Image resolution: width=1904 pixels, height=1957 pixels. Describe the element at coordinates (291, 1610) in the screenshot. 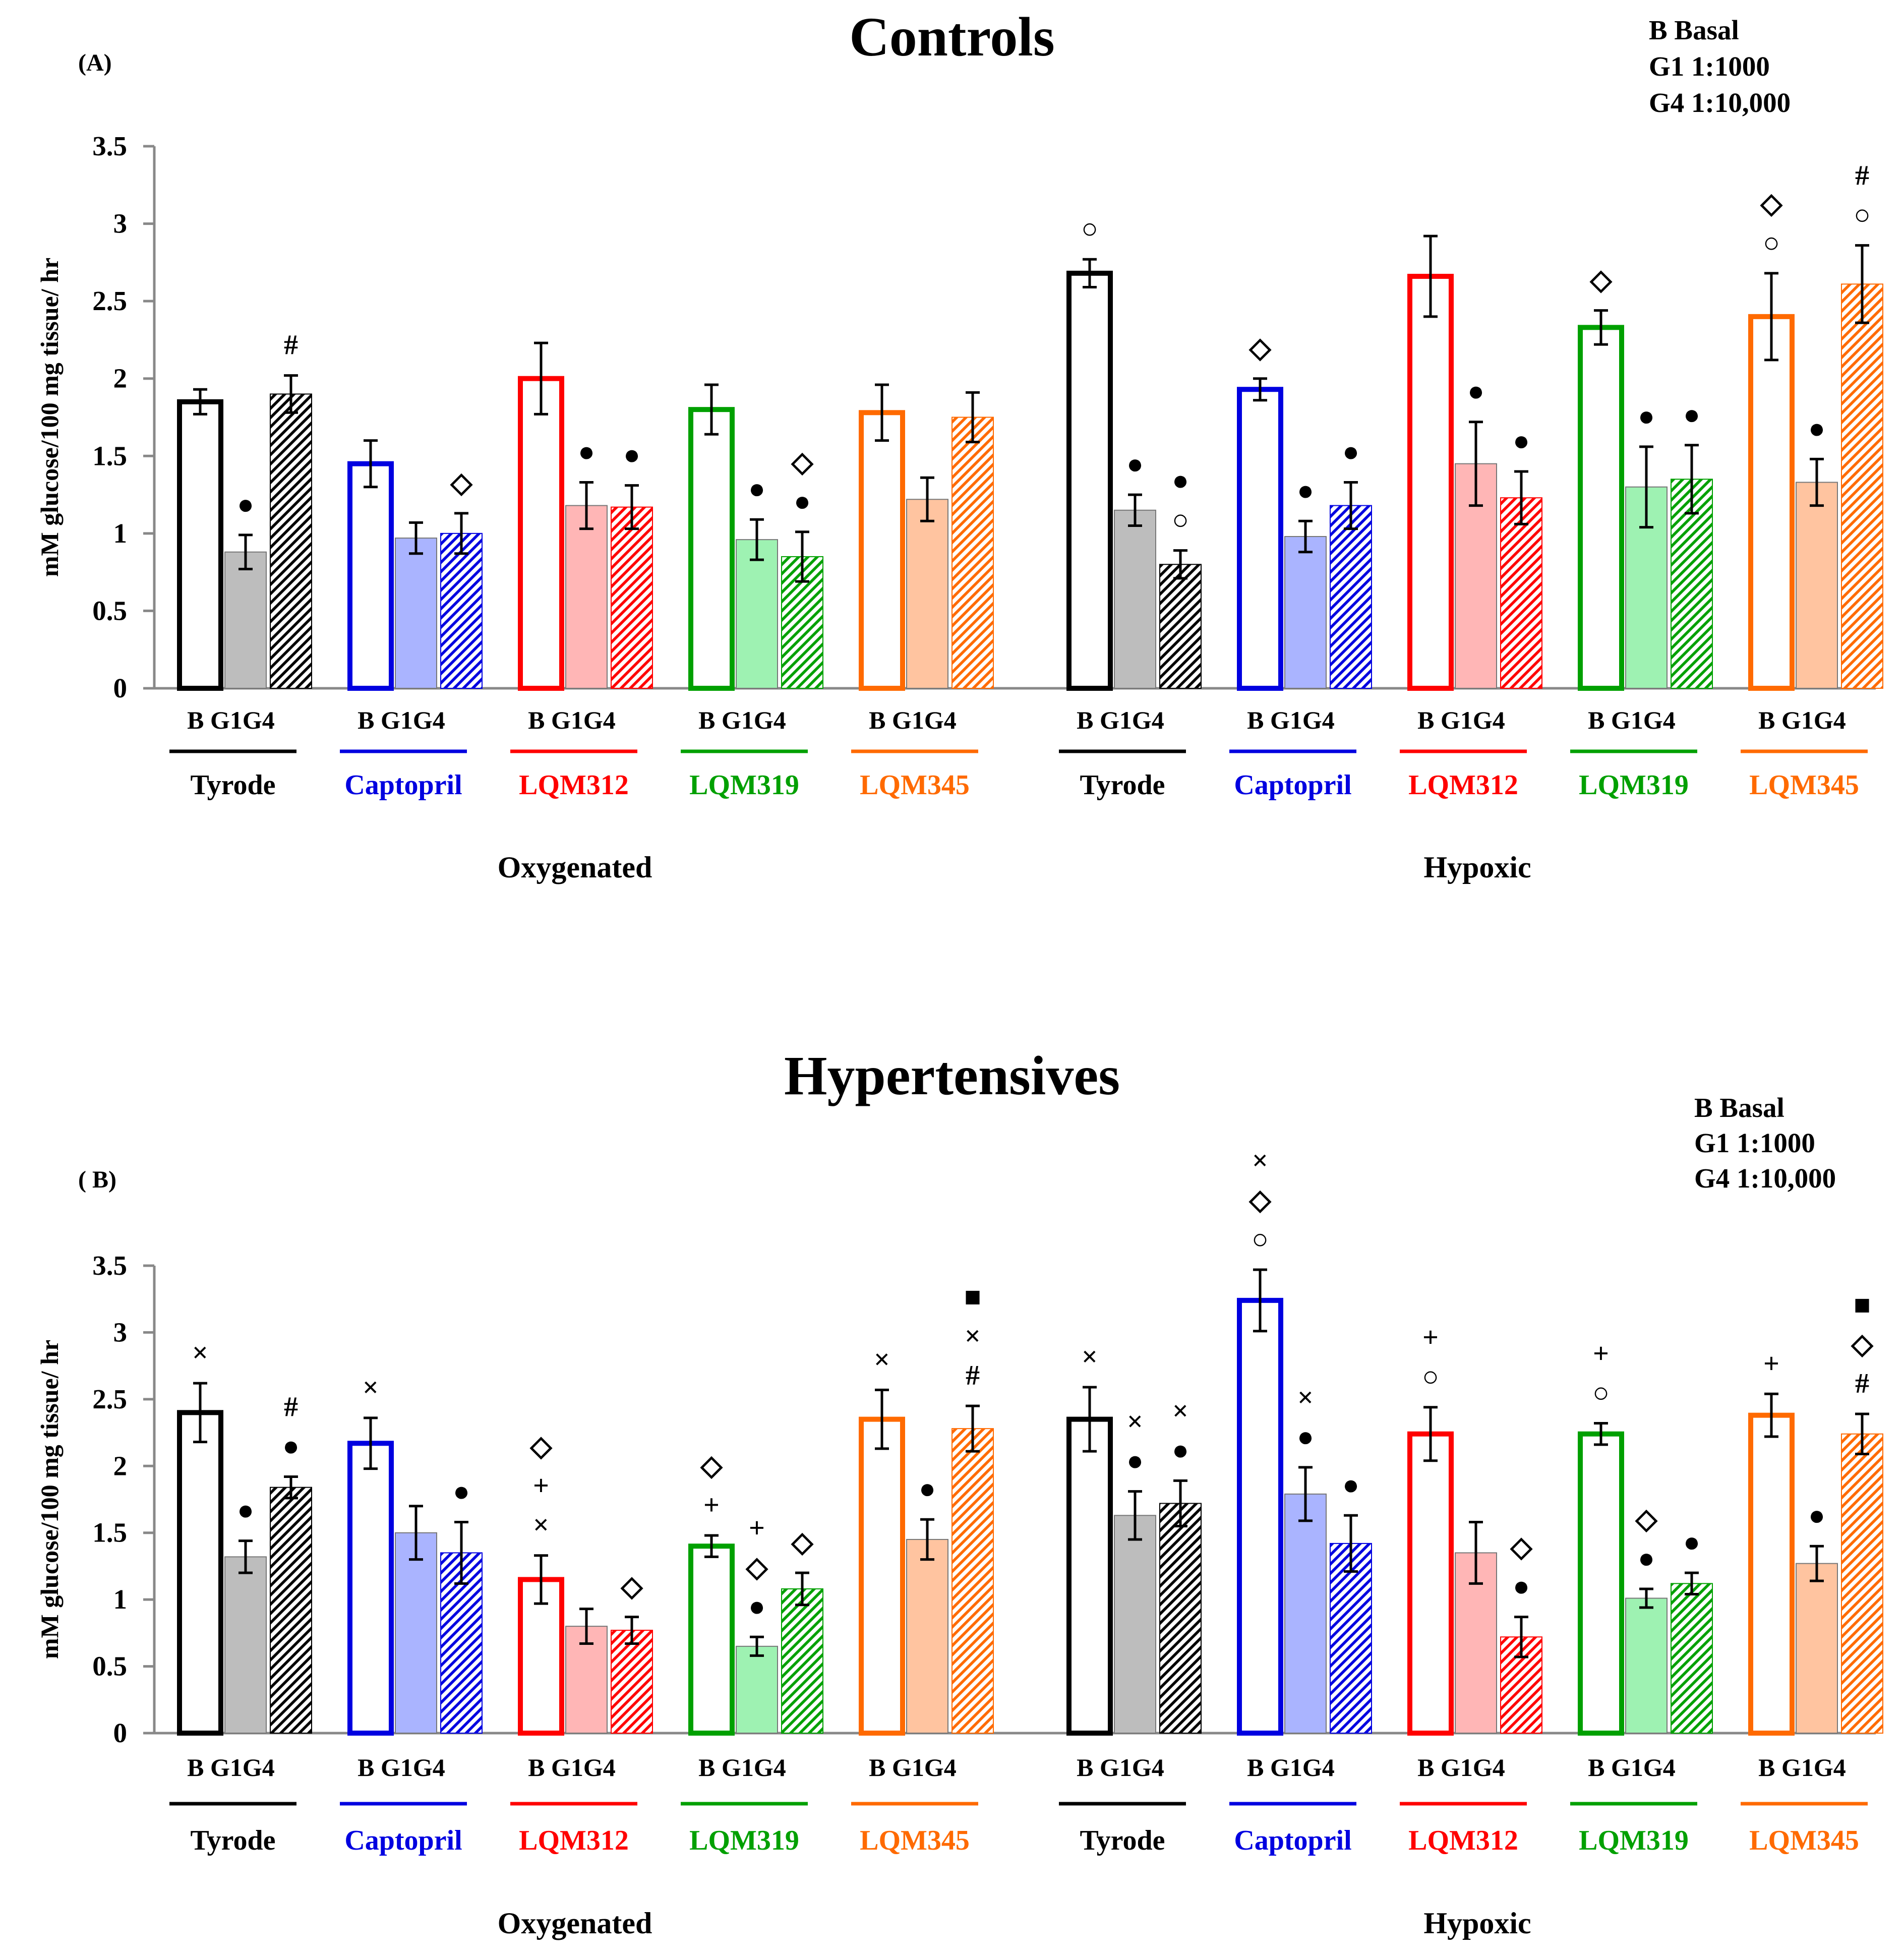

I see `bar-tyrode-oxygenated-g4` at that location.